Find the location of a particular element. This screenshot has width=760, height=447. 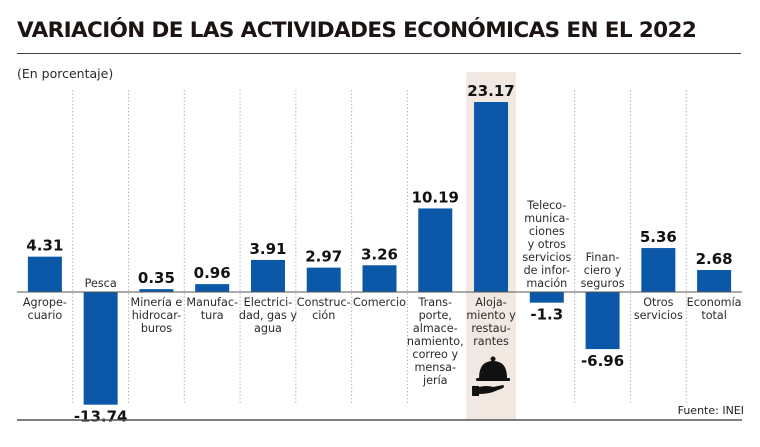

category-label-line: jería is located at coordinates (435, 380).